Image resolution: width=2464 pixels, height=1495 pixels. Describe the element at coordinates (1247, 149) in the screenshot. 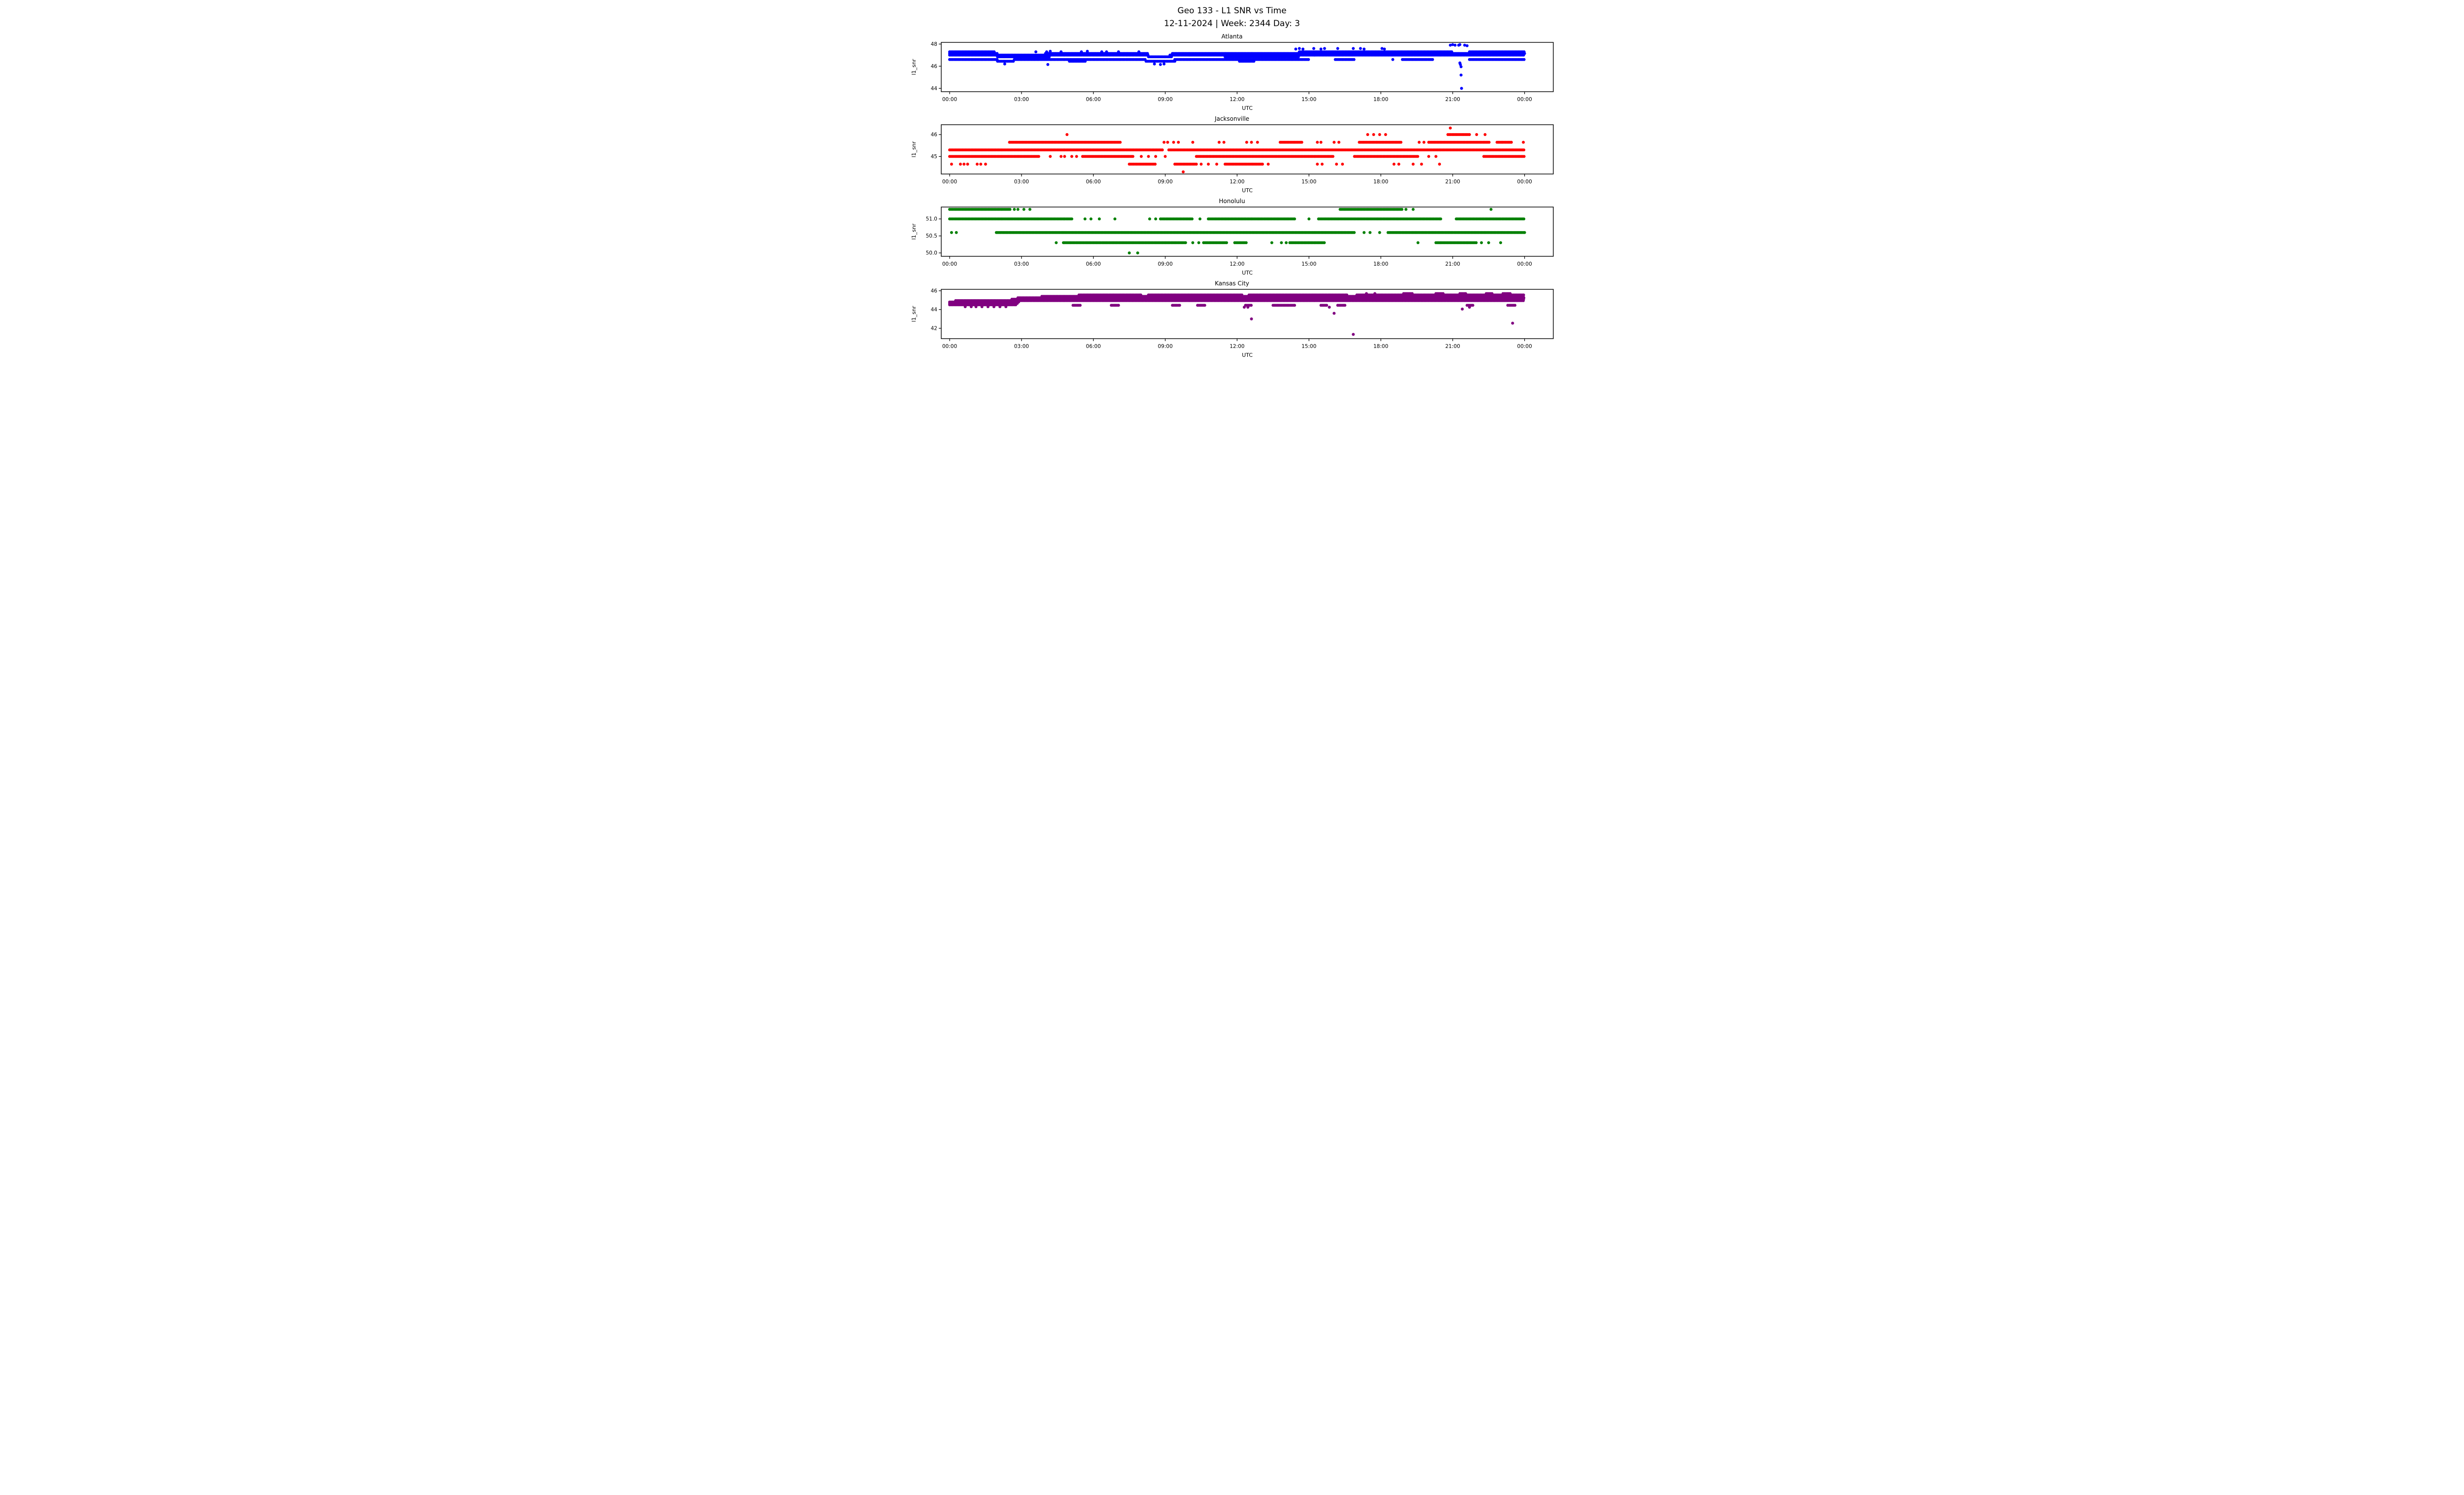

I see `plot-frame` at that location.